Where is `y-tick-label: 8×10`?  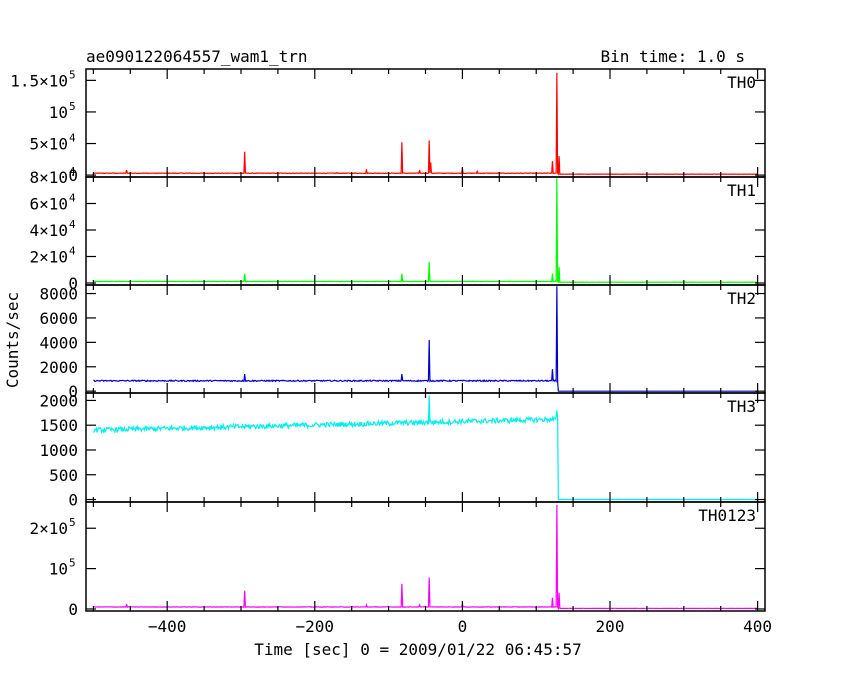 y-tick-label: 8×10 is located at coordinates (48, 177).